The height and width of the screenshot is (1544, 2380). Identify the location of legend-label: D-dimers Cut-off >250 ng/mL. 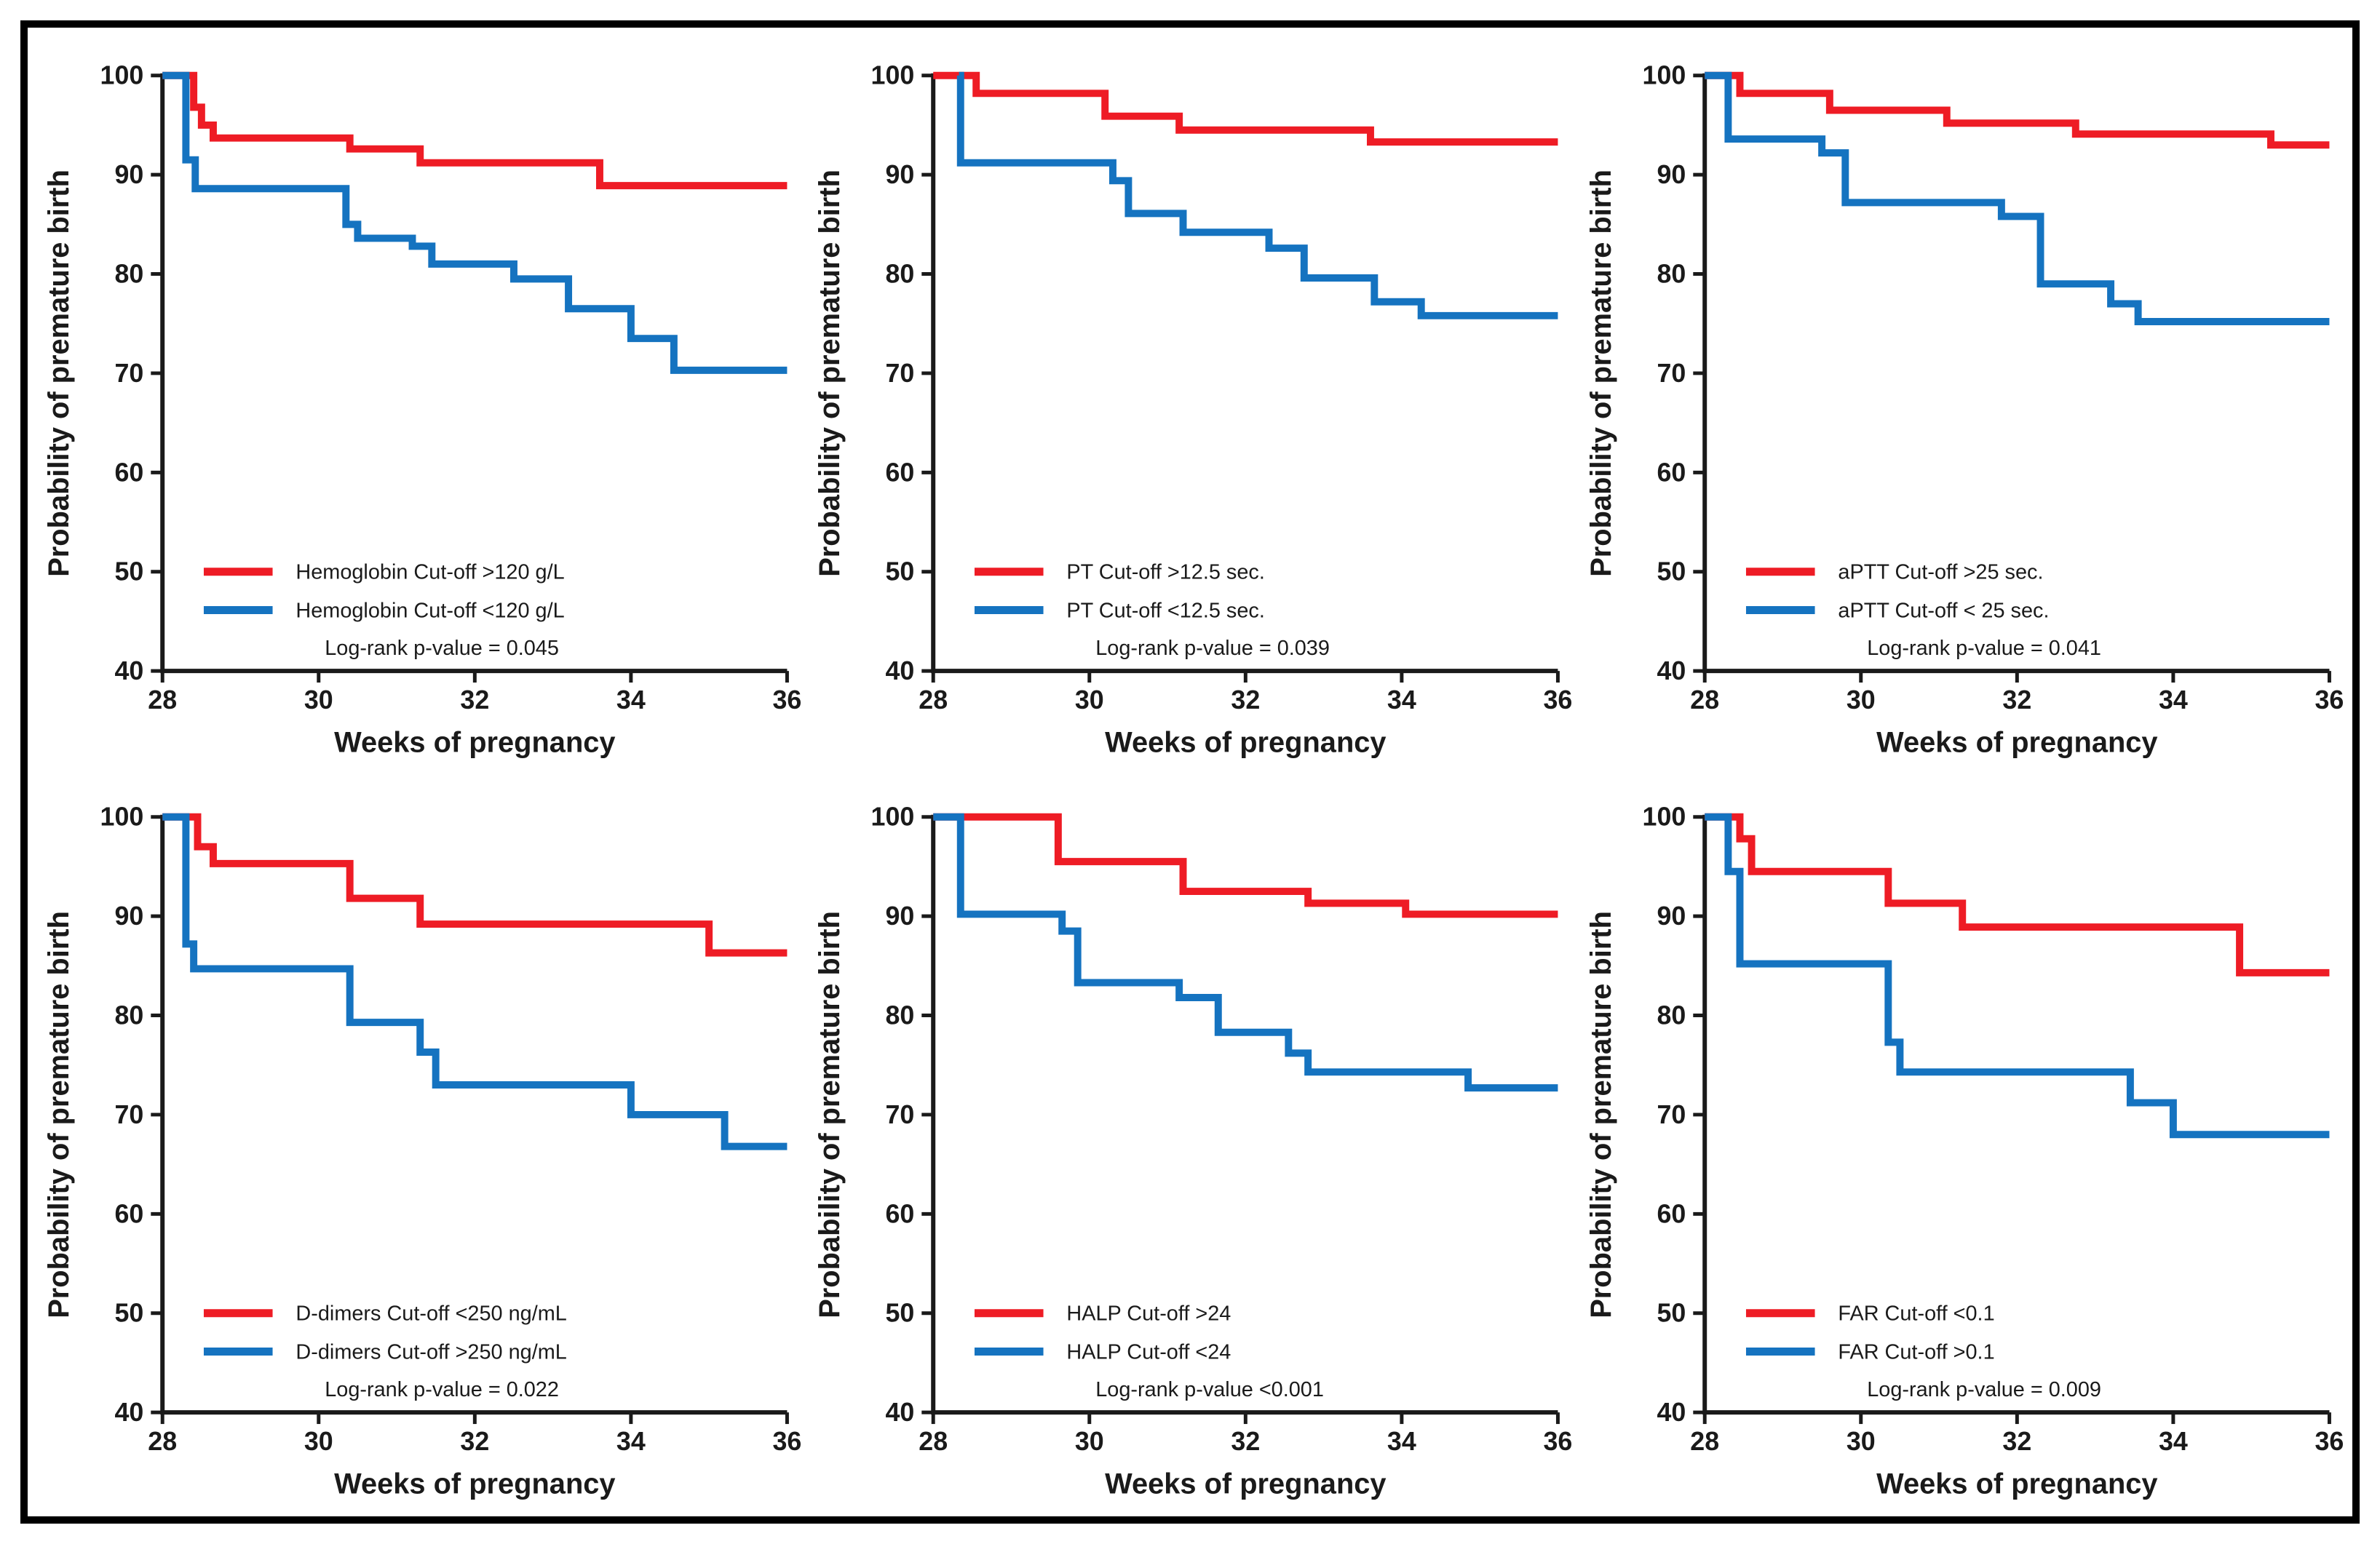
(430, 1352).